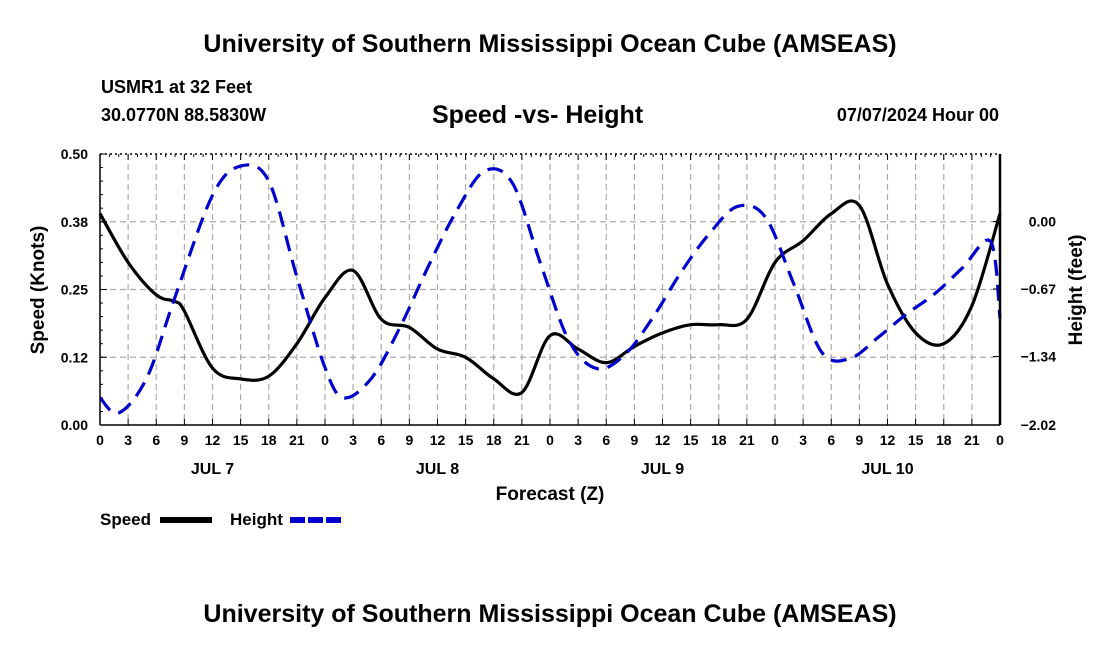  Describe the element at coordinates (177, 87) in the screenshot. I see `station-label: USMR1 at 32 Feet` at that location.